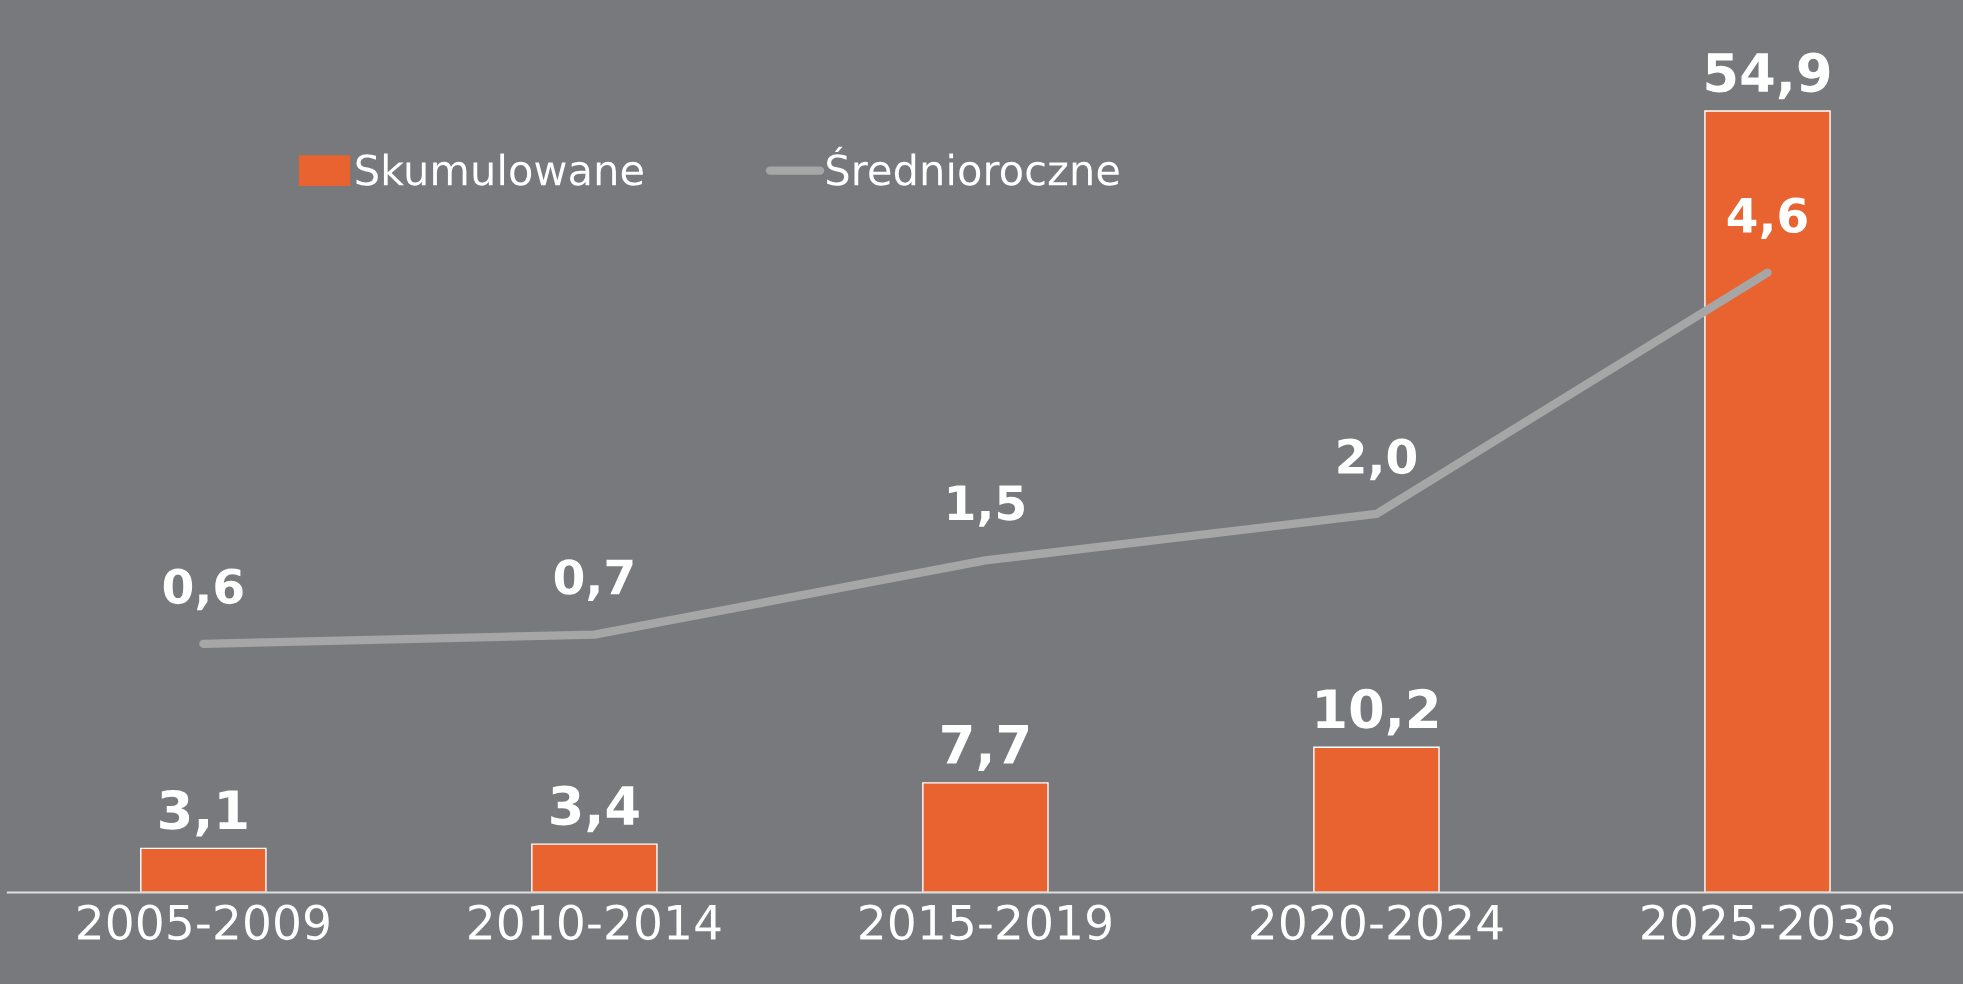 This screenshot has height=984, width=1963. Describe the element at coordinates (203, 589) in the screenshot. I see `data-label: 0,6` at that location.